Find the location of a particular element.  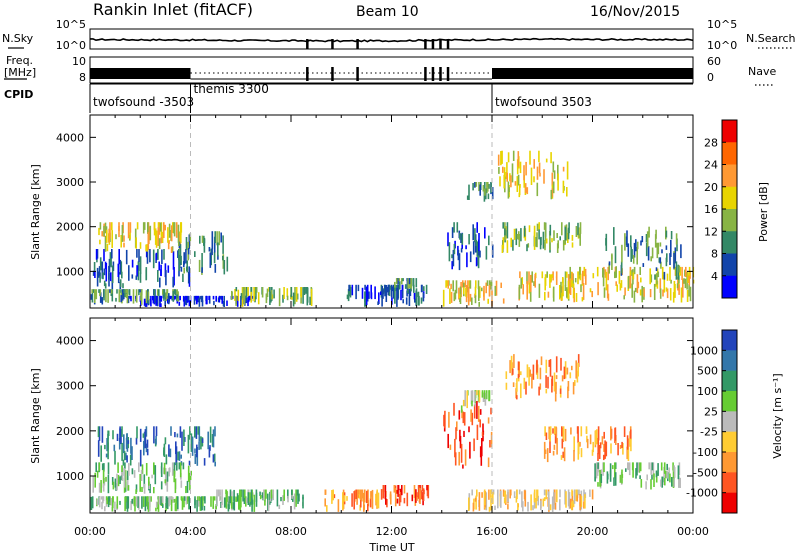

x-tick-label: 08:00 is located at coordinates (291, 531).